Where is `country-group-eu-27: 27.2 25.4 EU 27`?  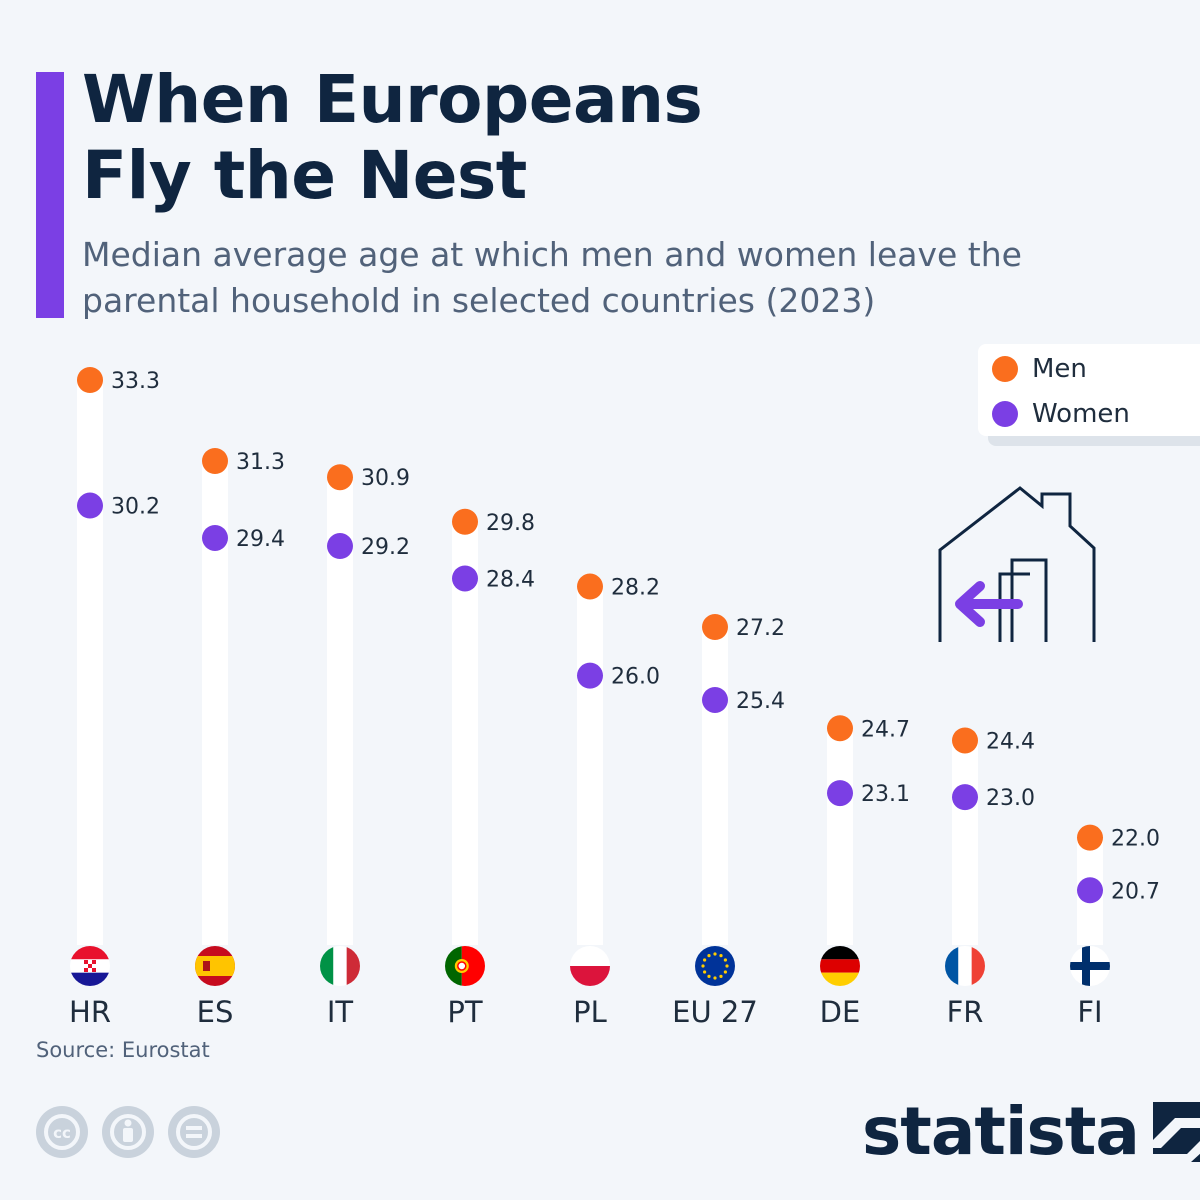 country-group-eu-27: 27.2 25.4 EU 27 is located at coordinates (728, 821).